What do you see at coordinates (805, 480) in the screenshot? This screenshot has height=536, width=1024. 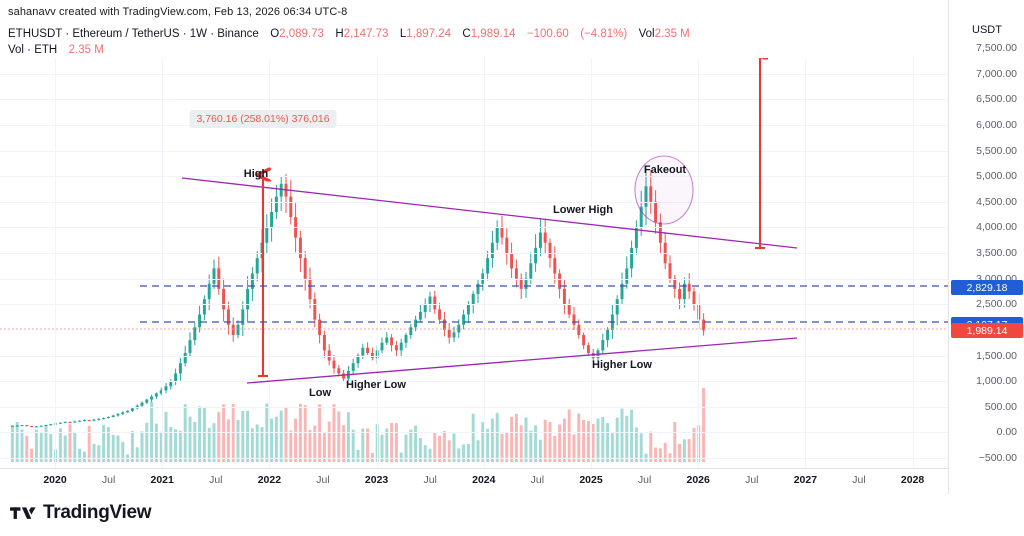 I see `time-axis-year-tick: 2027` at bounding box center [805, 480].